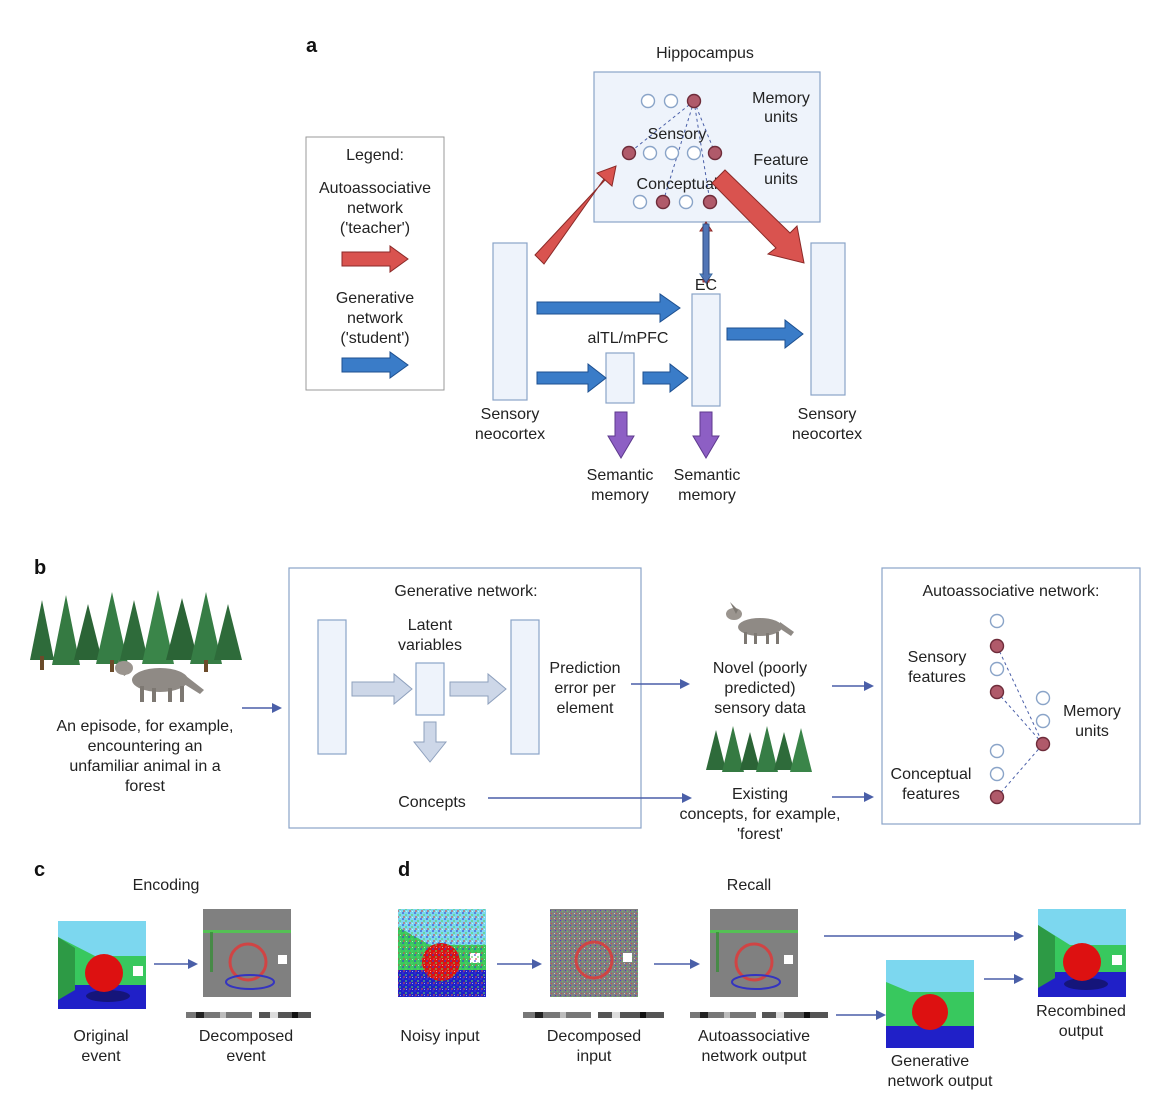  What do you see at coordinates (828, 319) in the screenshot?
I see `sensory-neocortex-right-box` at bounding box center [828, 319].